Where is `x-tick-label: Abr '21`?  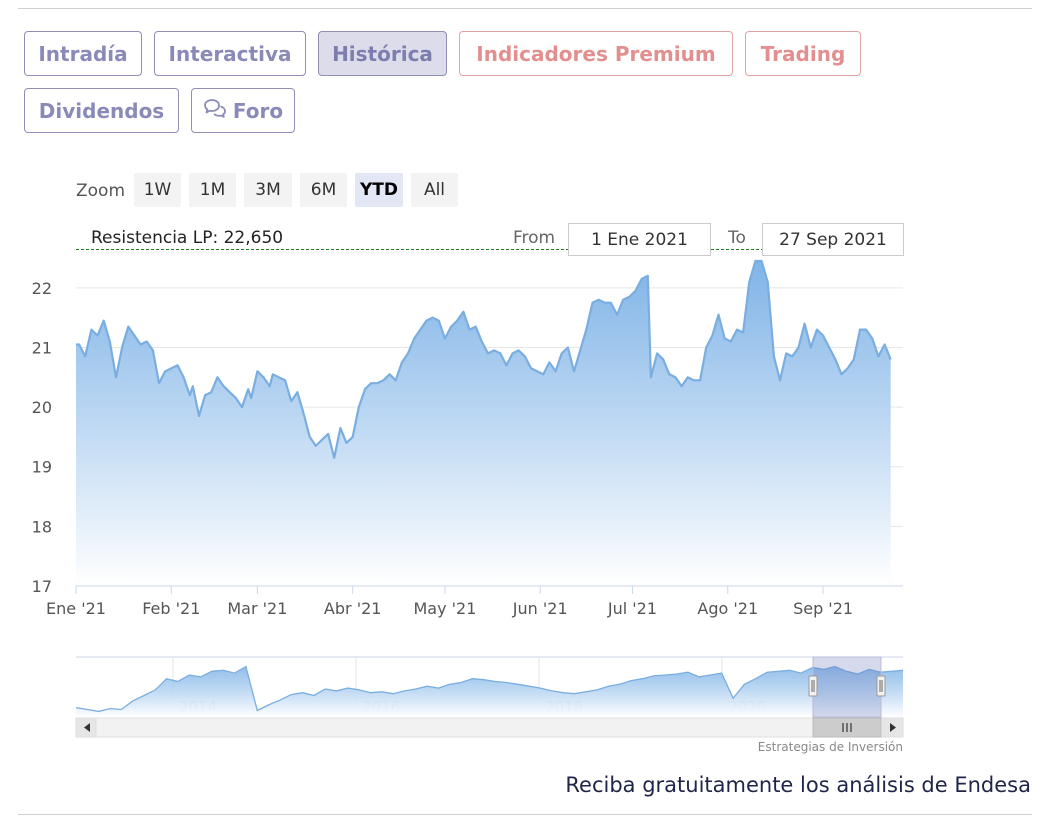 x-tick-label: Abr '21 is located at coordinates (353, 608).